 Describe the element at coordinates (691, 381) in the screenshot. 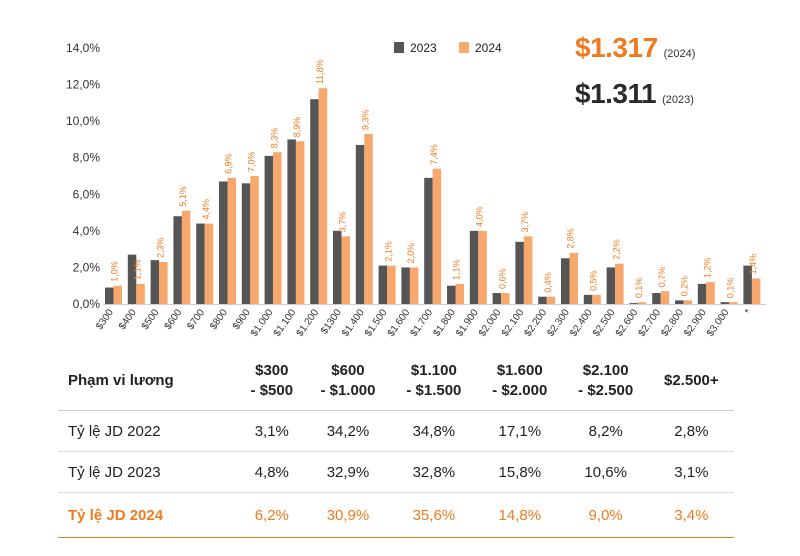

I see `header-range-2500-plus: $2.500+` at that location.